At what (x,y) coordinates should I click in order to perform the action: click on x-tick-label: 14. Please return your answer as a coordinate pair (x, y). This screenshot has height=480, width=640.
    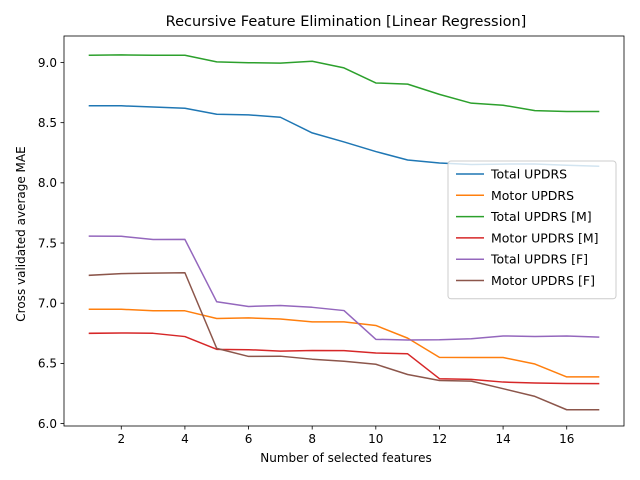
    Looking at the image, I should click on (502, 439).